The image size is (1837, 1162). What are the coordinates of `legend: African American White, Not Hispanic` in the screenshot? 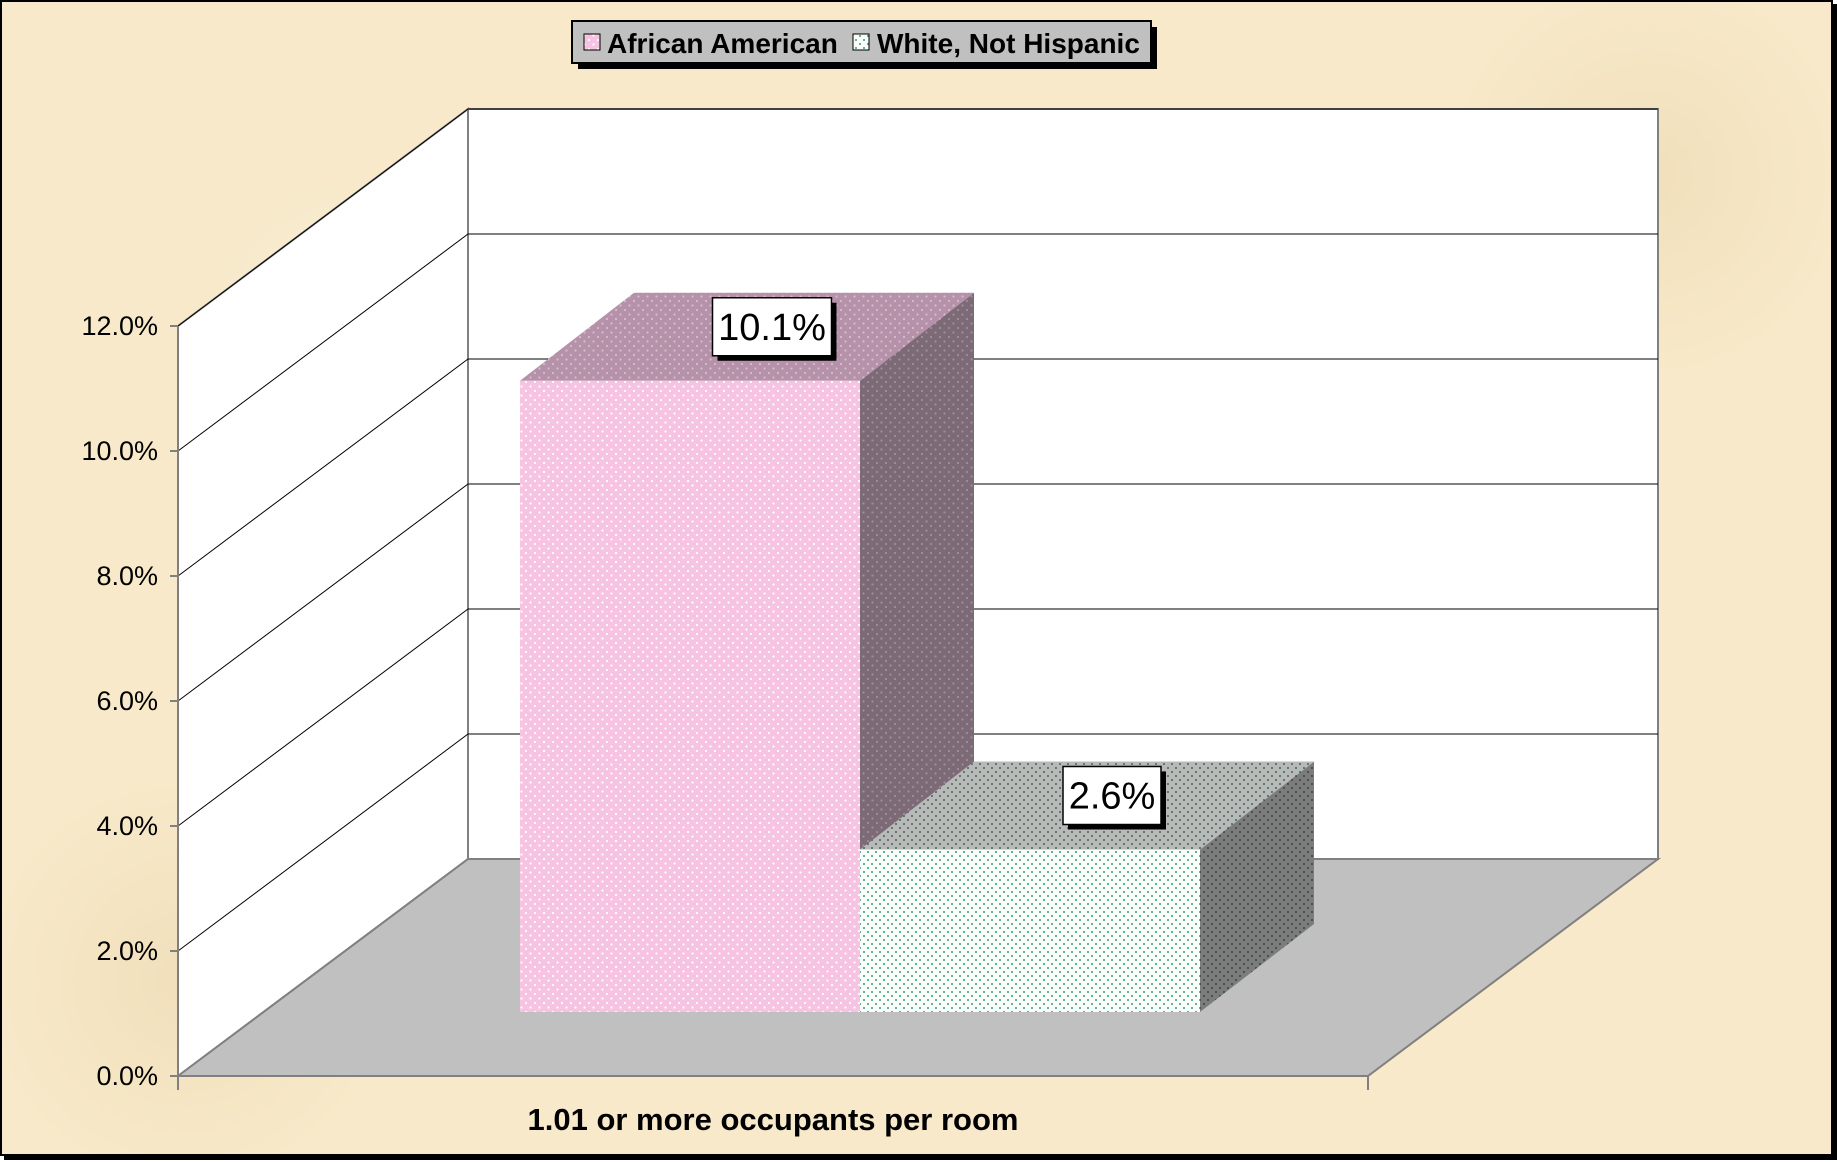 It's located at (864, 44).